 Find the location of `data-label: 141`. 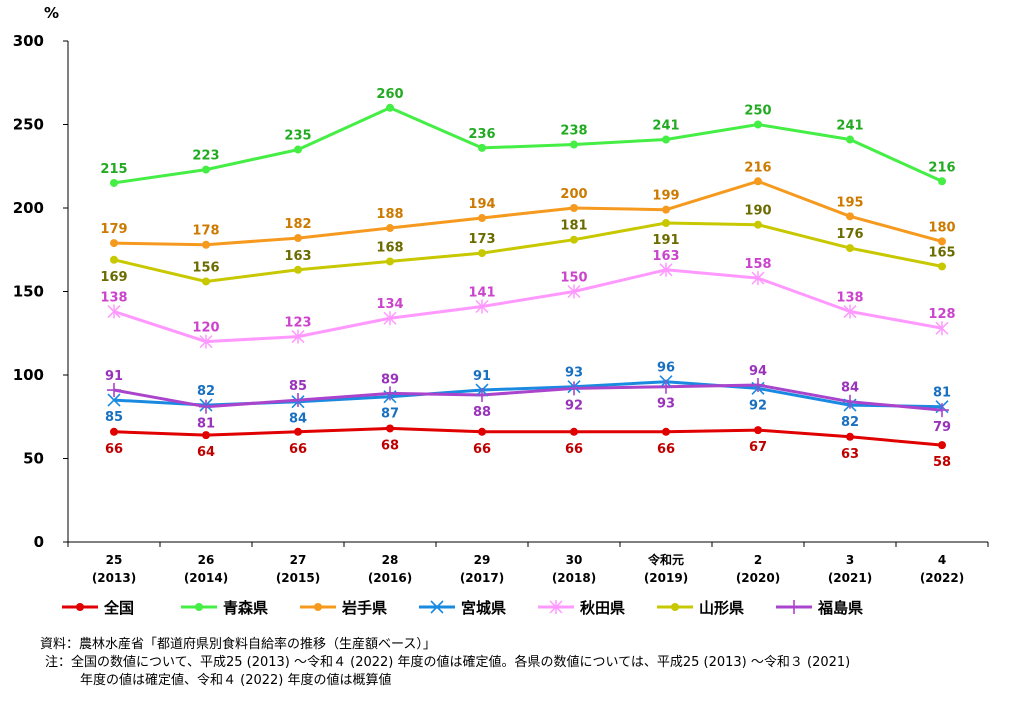

data-label: 141 is located at coordinates (481, 293).